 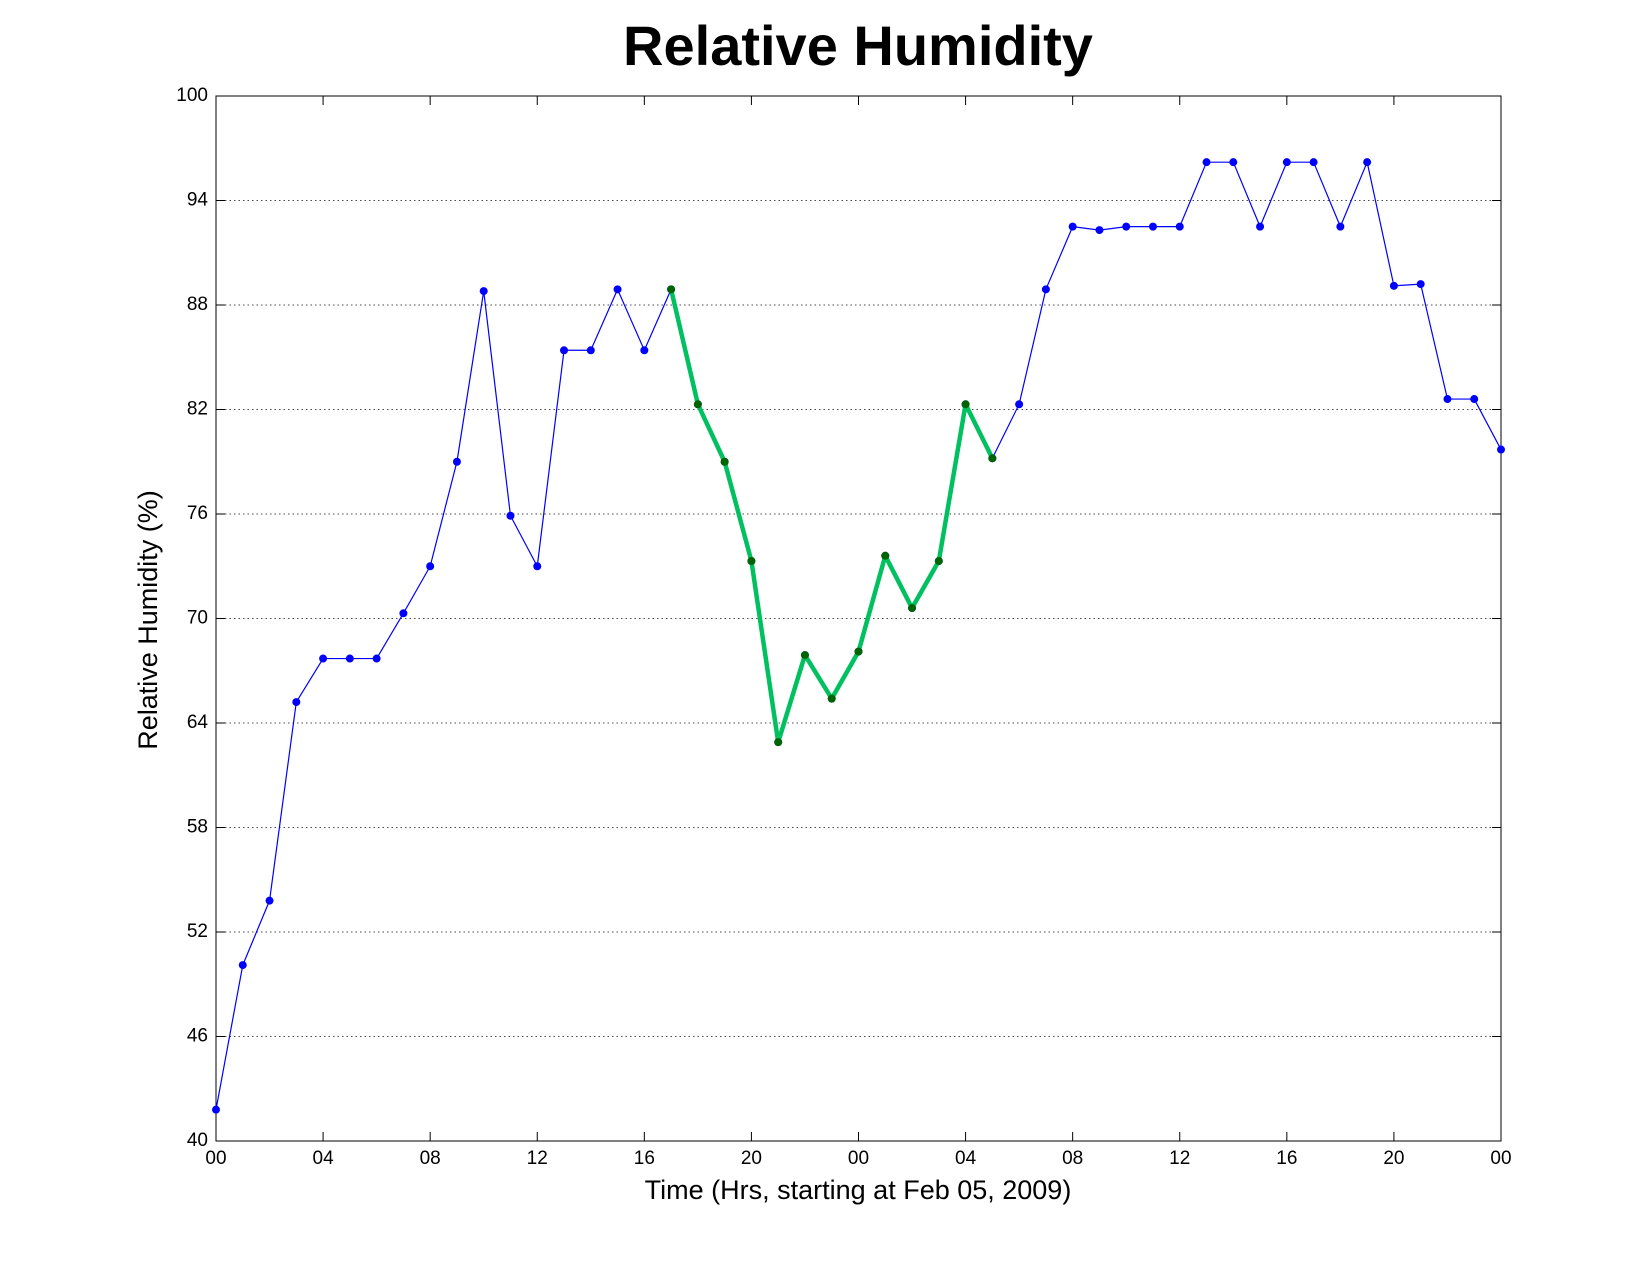 I want to click on y-tick-label: 100, so click(x=192, y=95).